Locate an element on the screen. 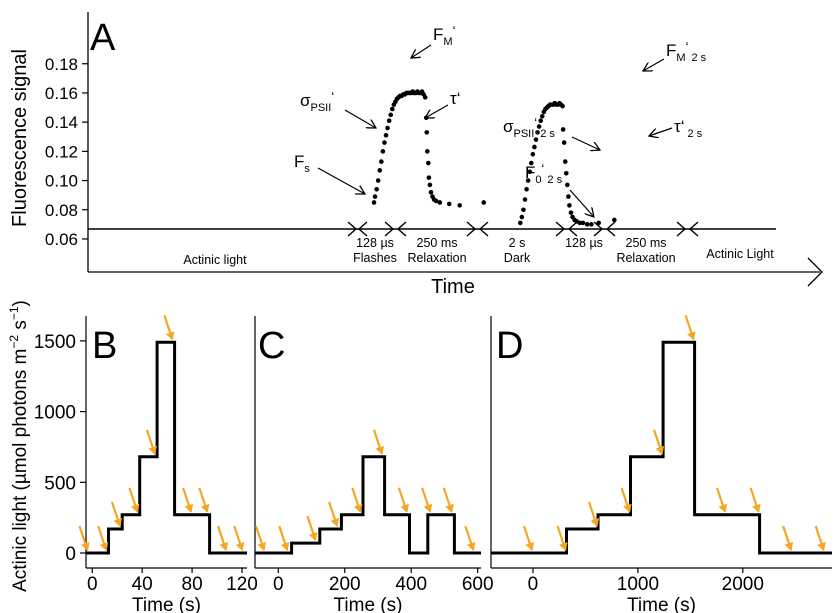 The width and height of the screenshot is (835, 613). panel-a-y-ticks: 0.06 0.08 0.10 0.12 0.14 0.16 0.18 is located at coordinates (66, 152).